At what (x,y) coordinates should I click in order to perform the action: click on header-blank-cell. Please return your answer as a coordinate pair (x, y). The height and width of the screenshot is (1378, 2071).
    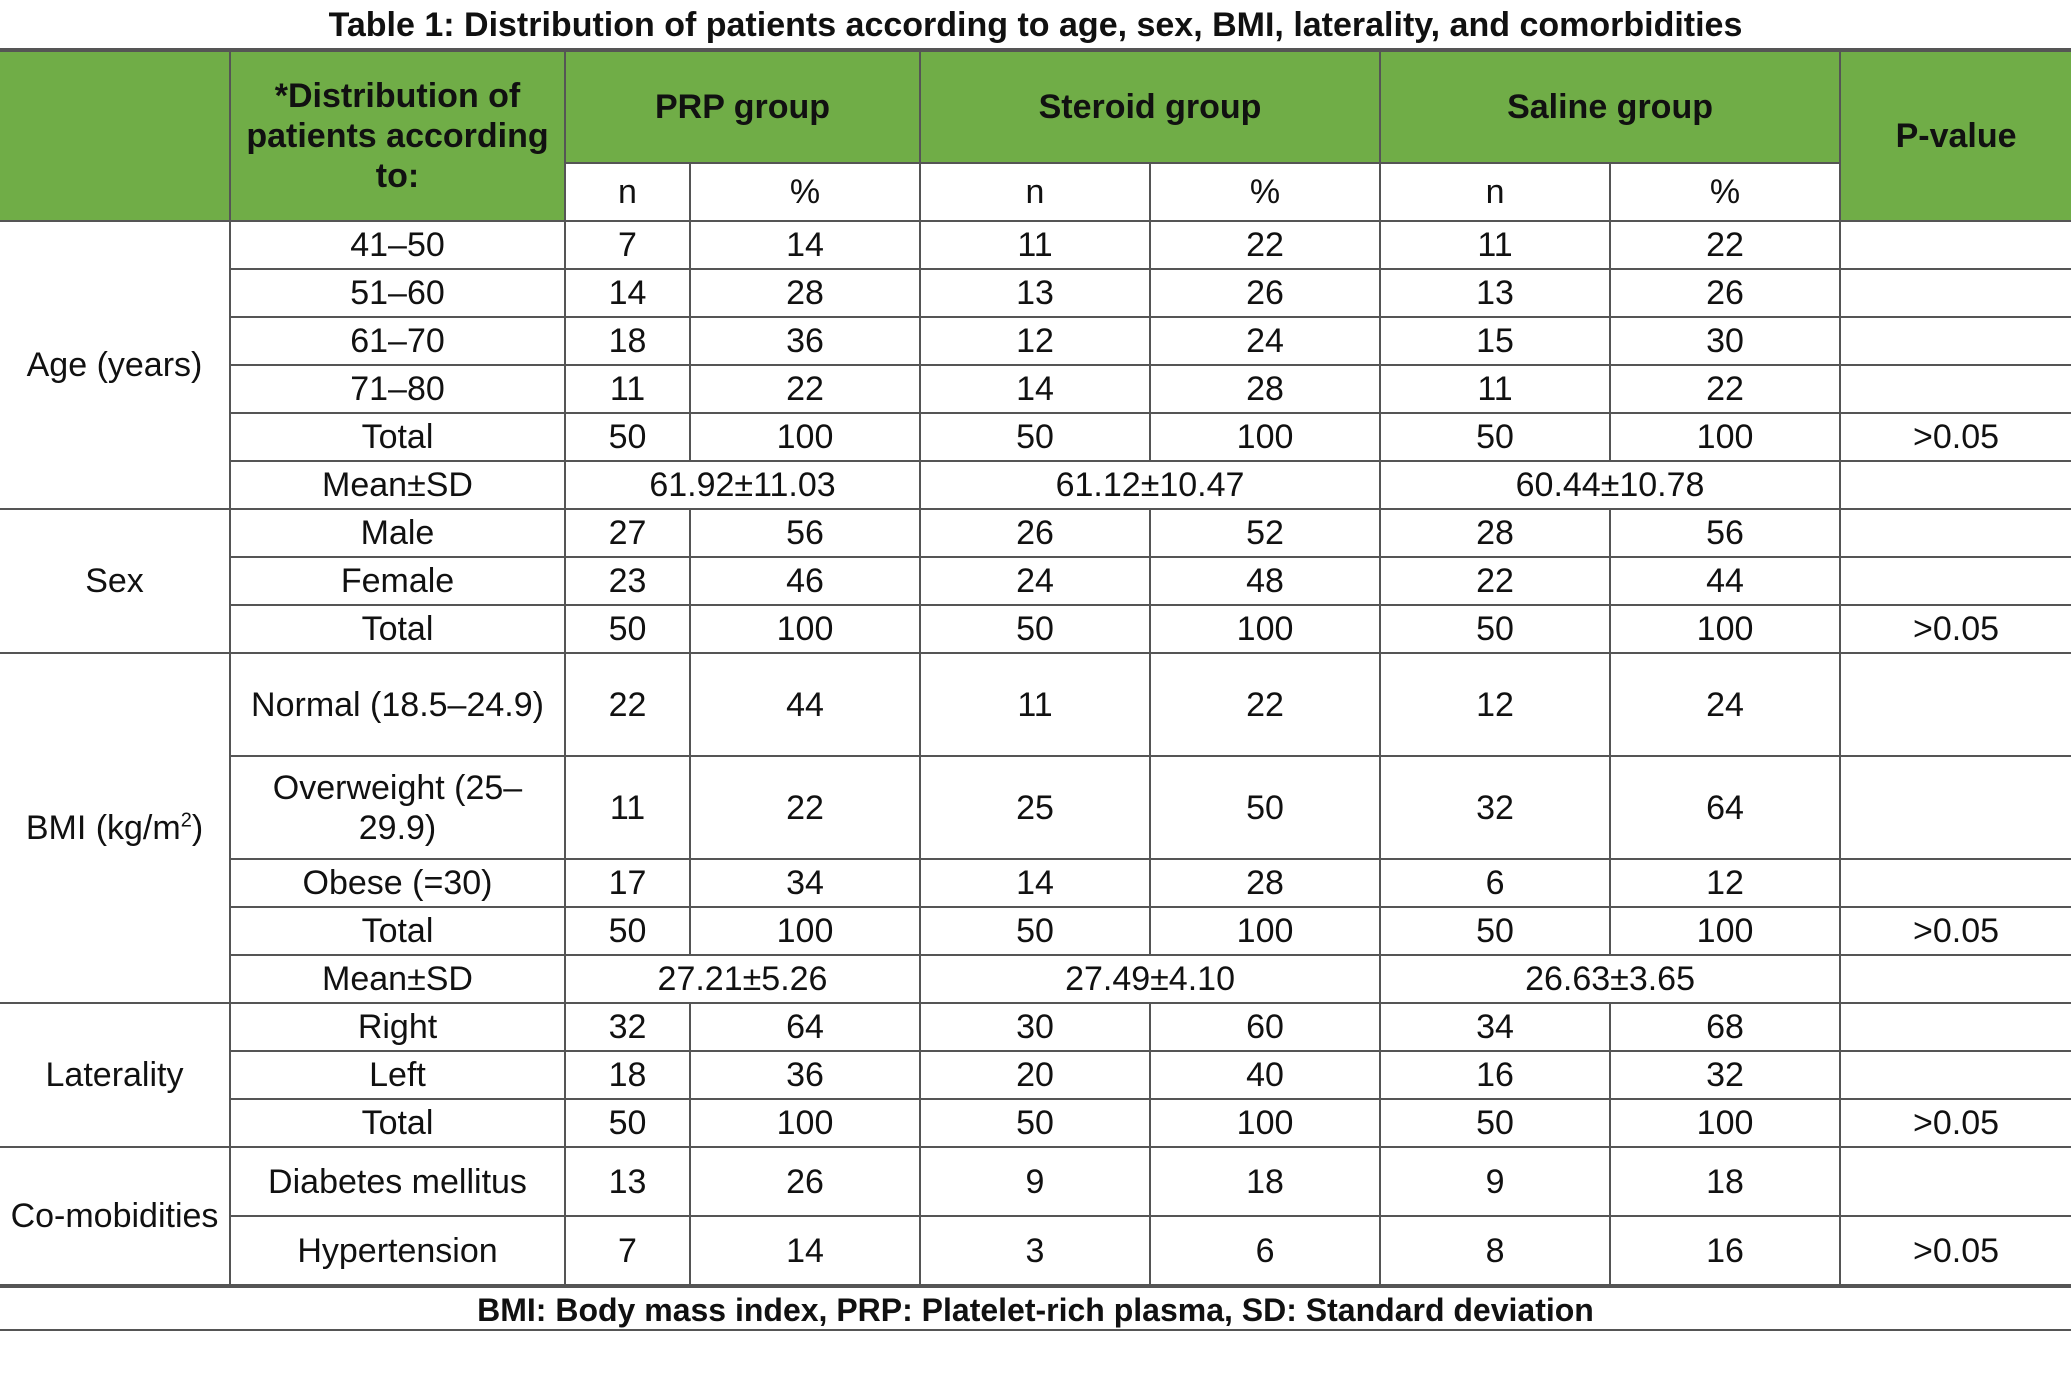
    Looking at the image, I should click on (115, 136).